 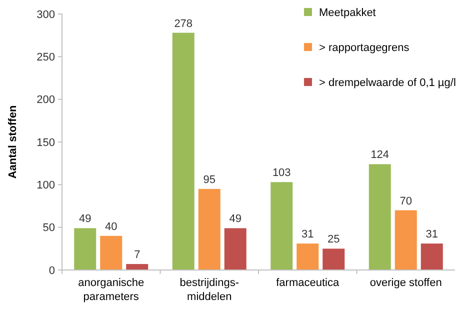 What do you see at coordinates (406, 201) in the screenshot?
I see `data-label: 70` at bounding box center [406, 201].